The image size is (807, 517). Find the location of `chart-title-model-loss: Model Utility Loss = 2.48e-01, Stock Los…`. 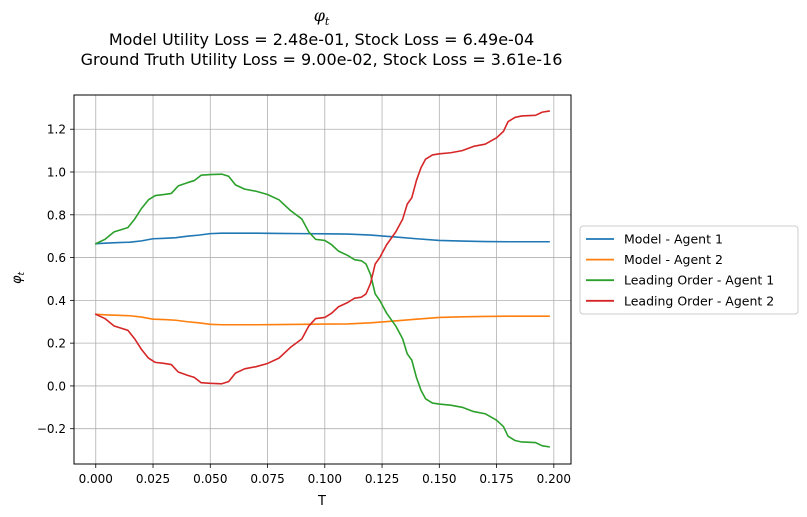

chart-title-model-loss: Model Utility Loss = 2.48e-01, Stock Los… is located at coordinates (321, 39).